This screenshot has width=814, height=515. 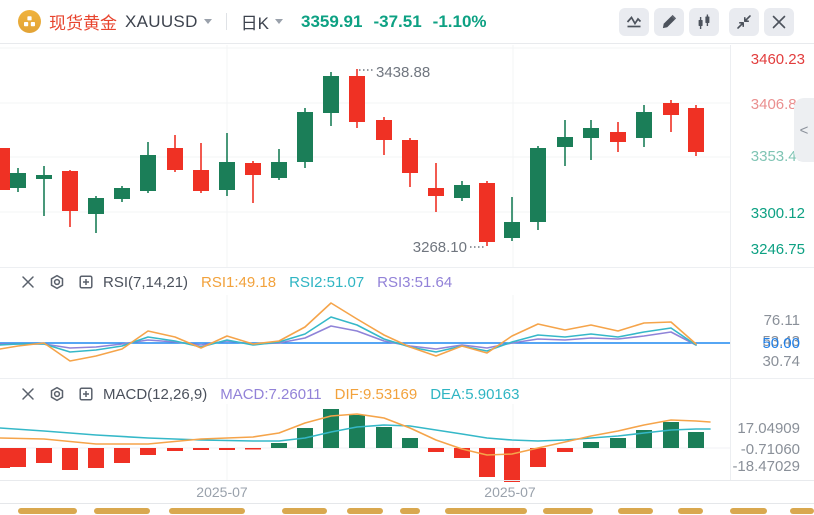 I want to click on chevron-left-icon: <, so click(x=804, y=130).